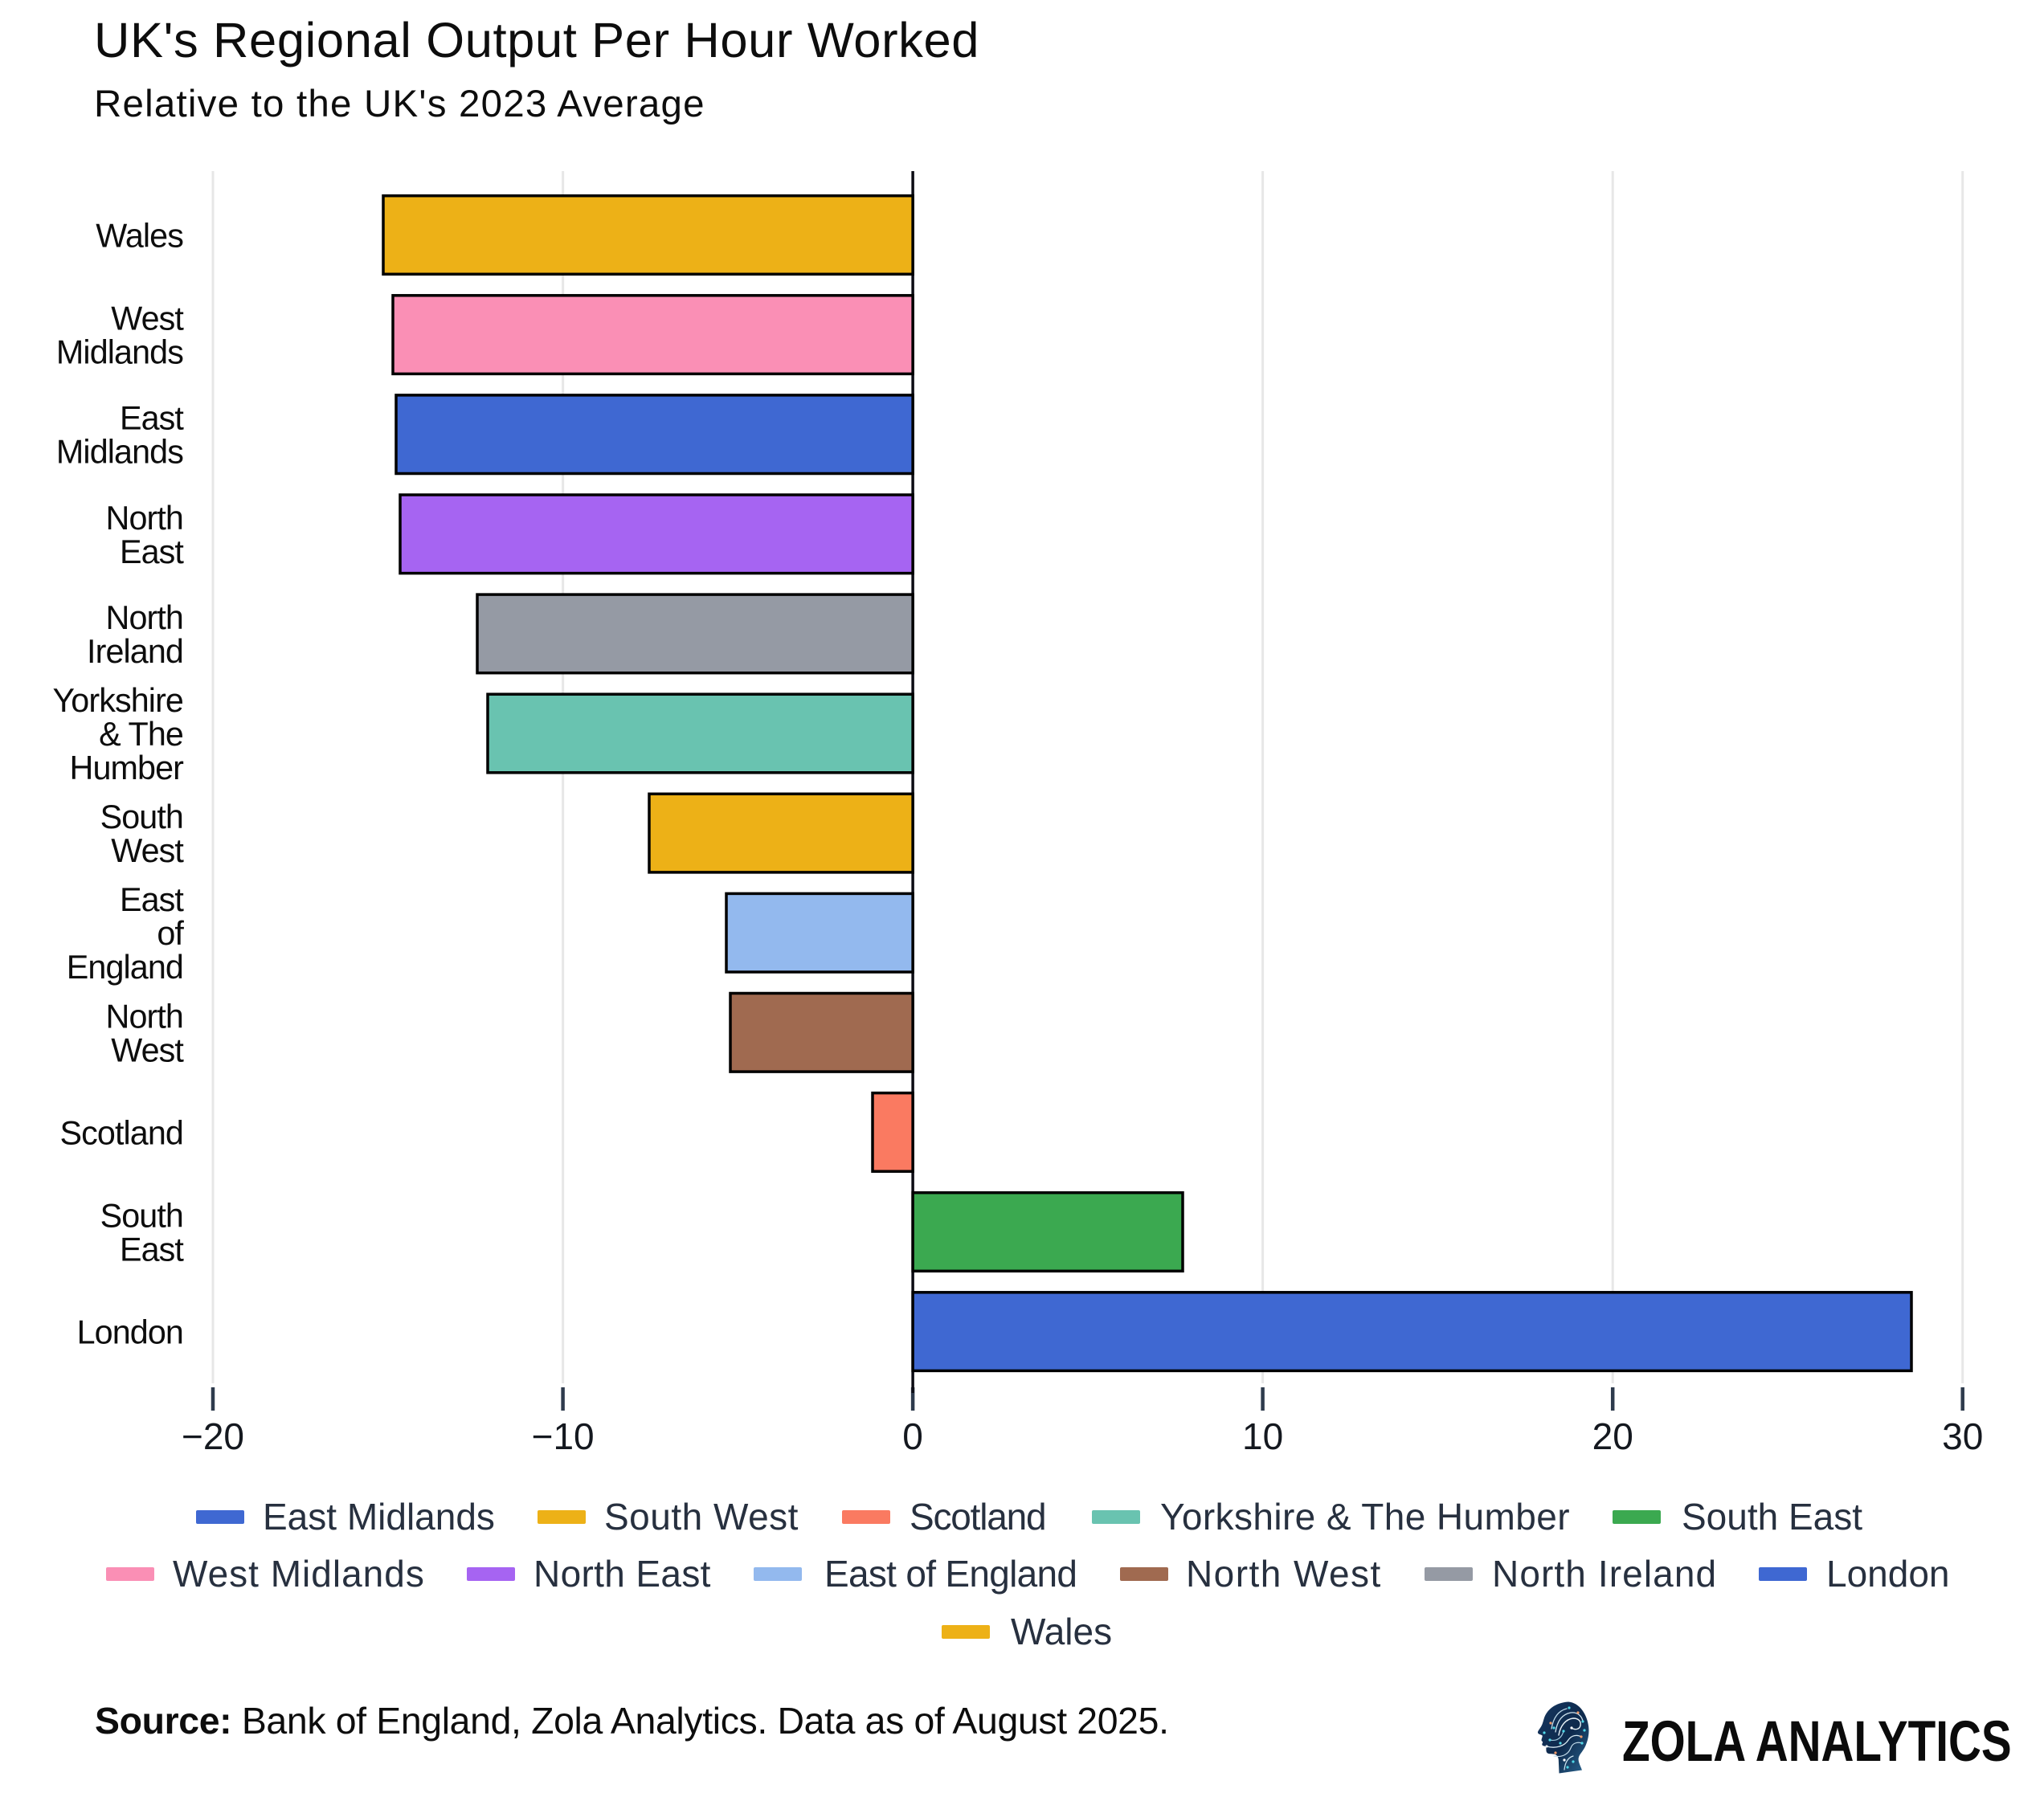 The height and width of the screenshot is (1797, 2044). What do you see at coordinates (213, 1436) in the screenshot?
I see `svg-text: −20` at bounding box center [213, 1436].